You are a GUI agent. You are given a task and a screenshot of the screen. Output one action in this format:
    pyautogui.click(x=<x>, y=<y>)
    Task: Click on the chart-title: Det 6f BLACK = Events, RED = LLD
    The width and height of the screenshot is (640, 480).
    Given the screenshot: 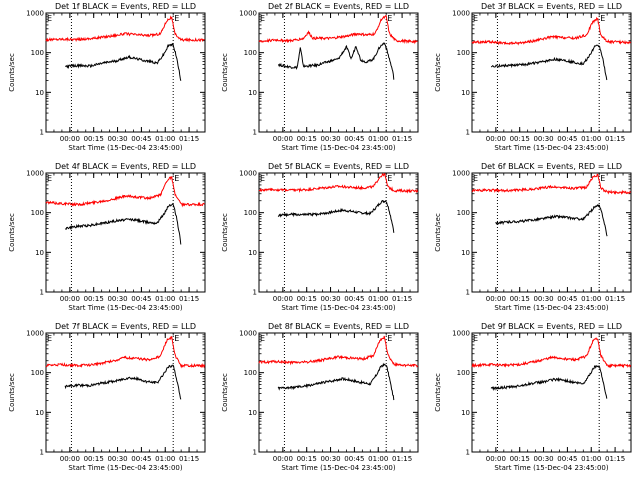 What is the action you would take?
    pyautogui.click(x=551, y=166)
    